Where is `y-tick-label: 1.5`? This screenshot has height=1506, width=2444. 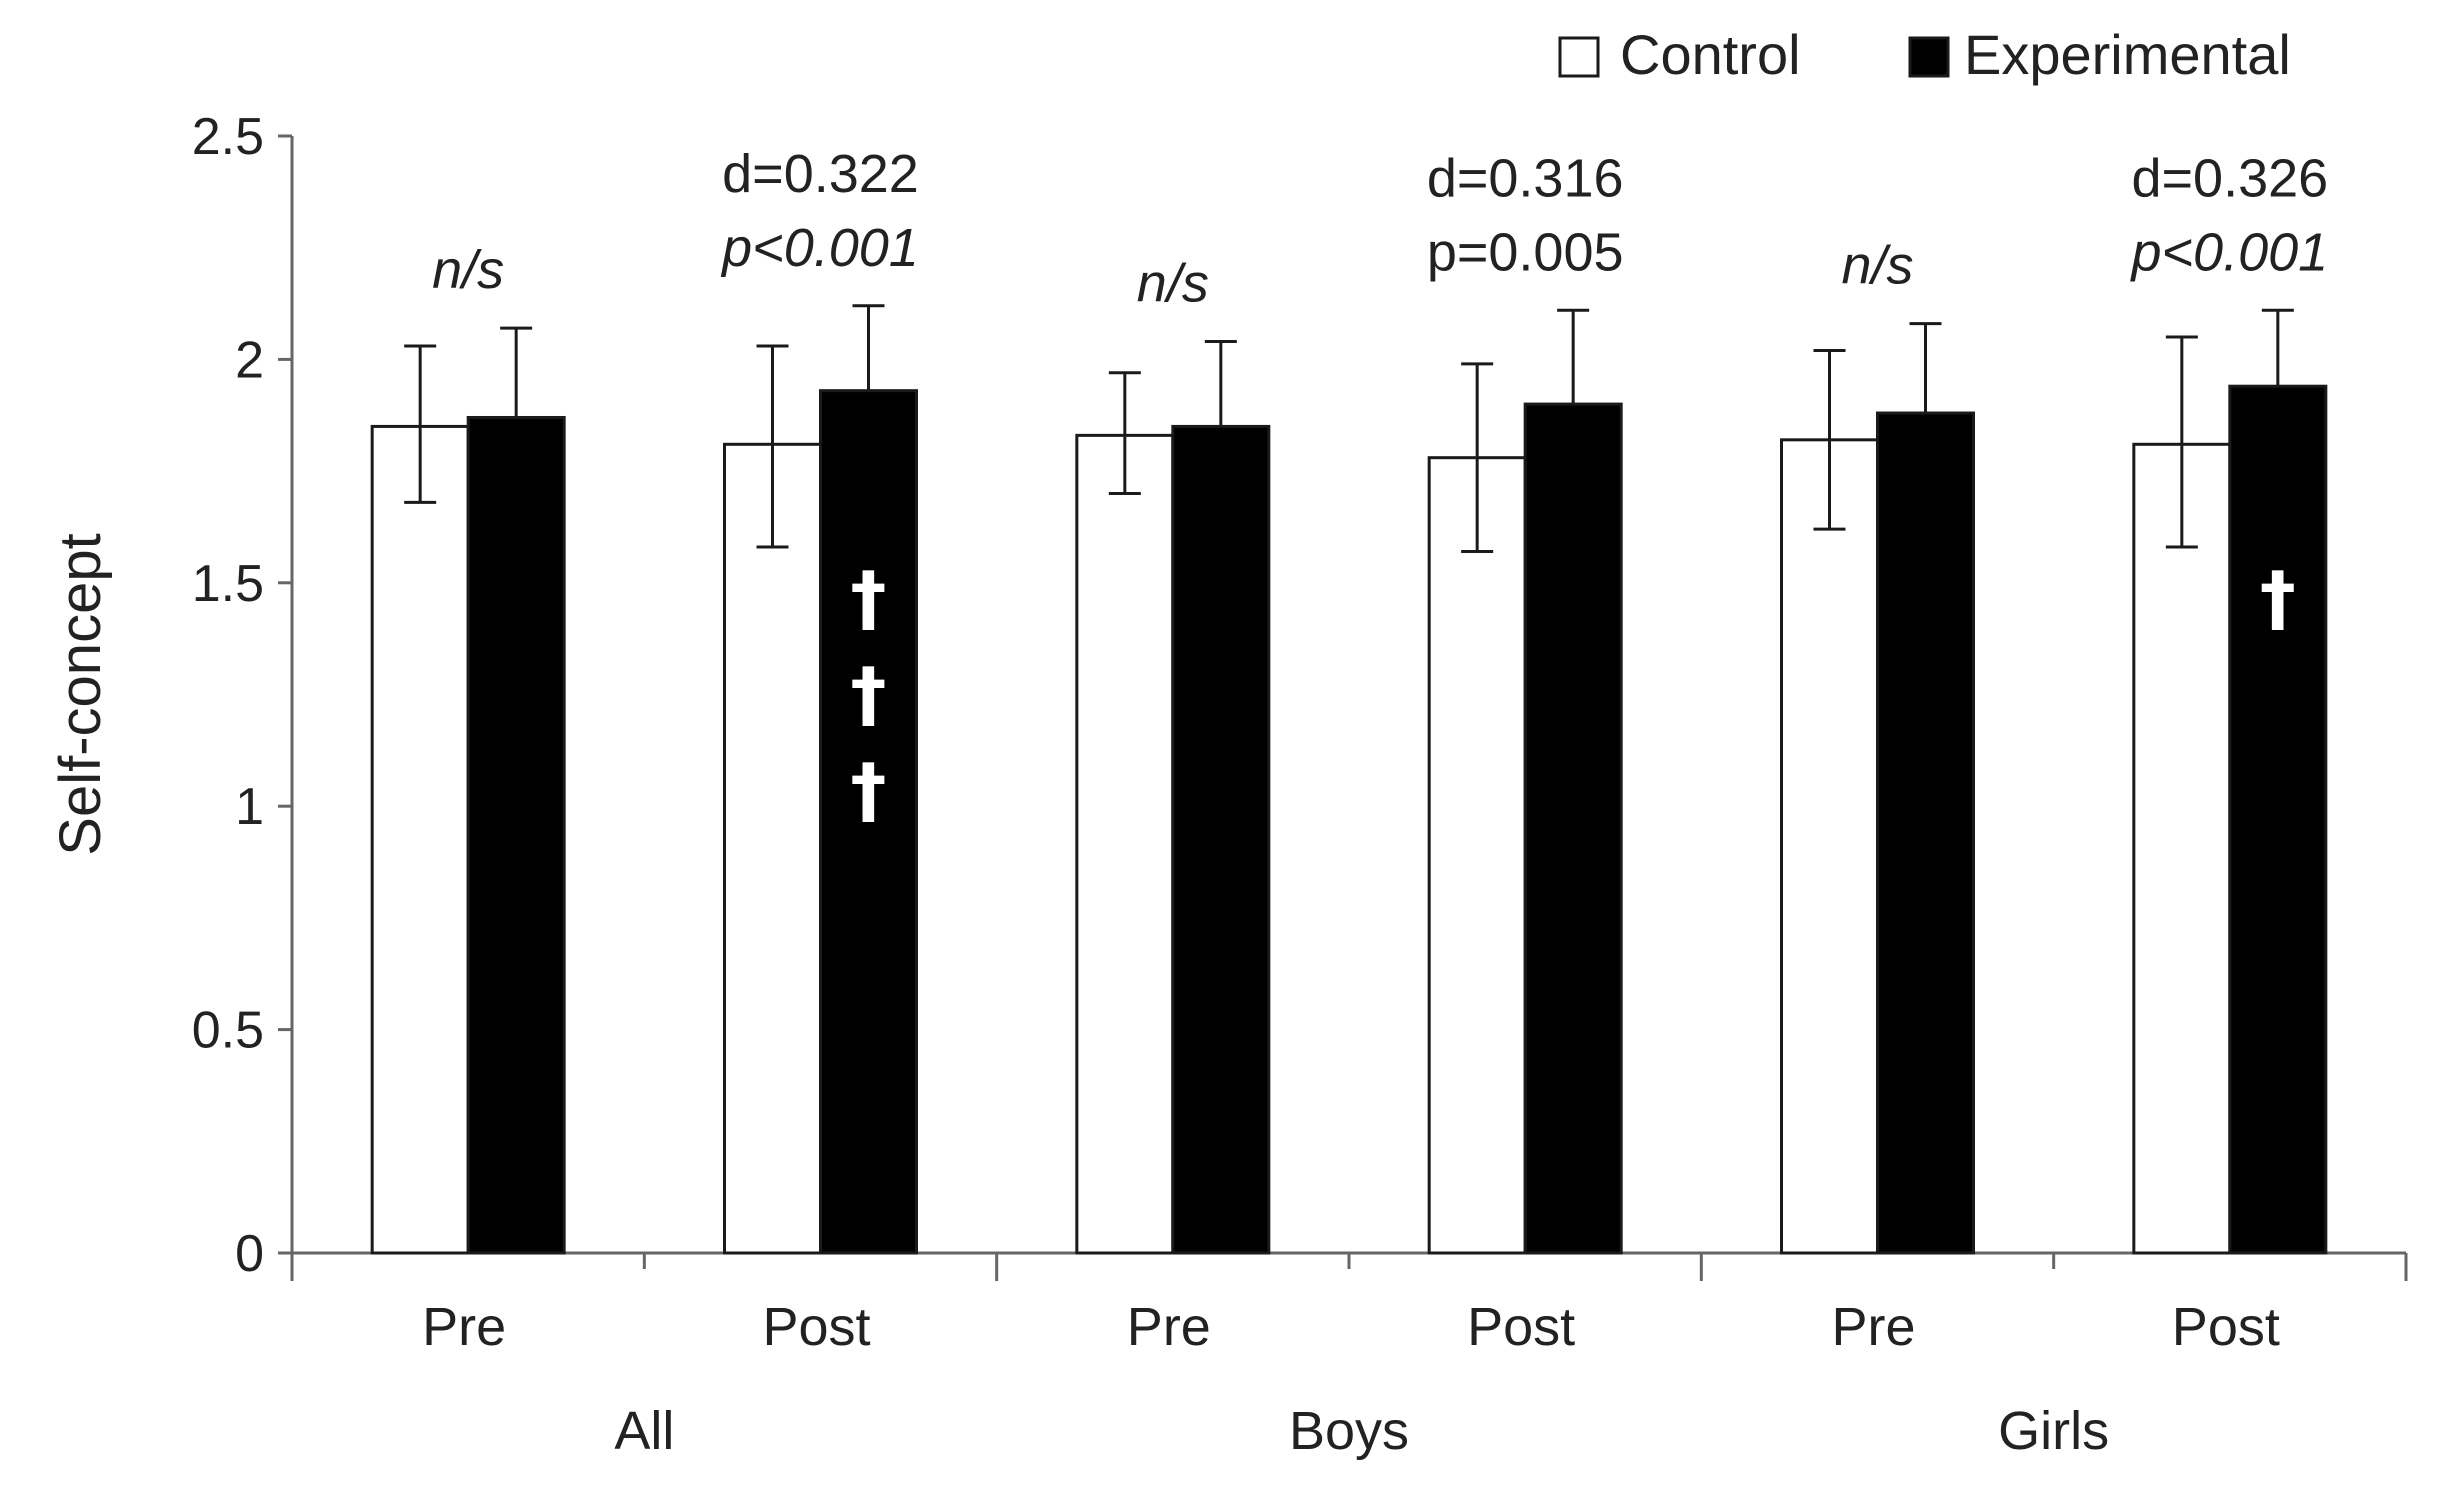 y-tick-label: 1.5 is located at coordinates (228, 584).